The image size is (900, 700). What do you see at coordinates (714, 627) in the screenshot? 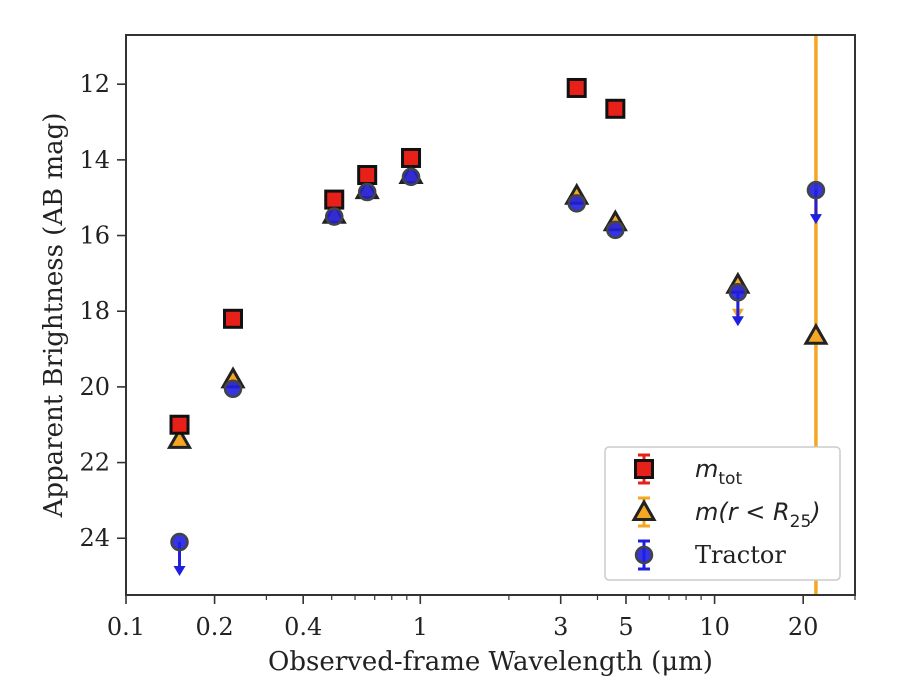
I see `x-tick-label: 10` at bounding box center [714, 627].